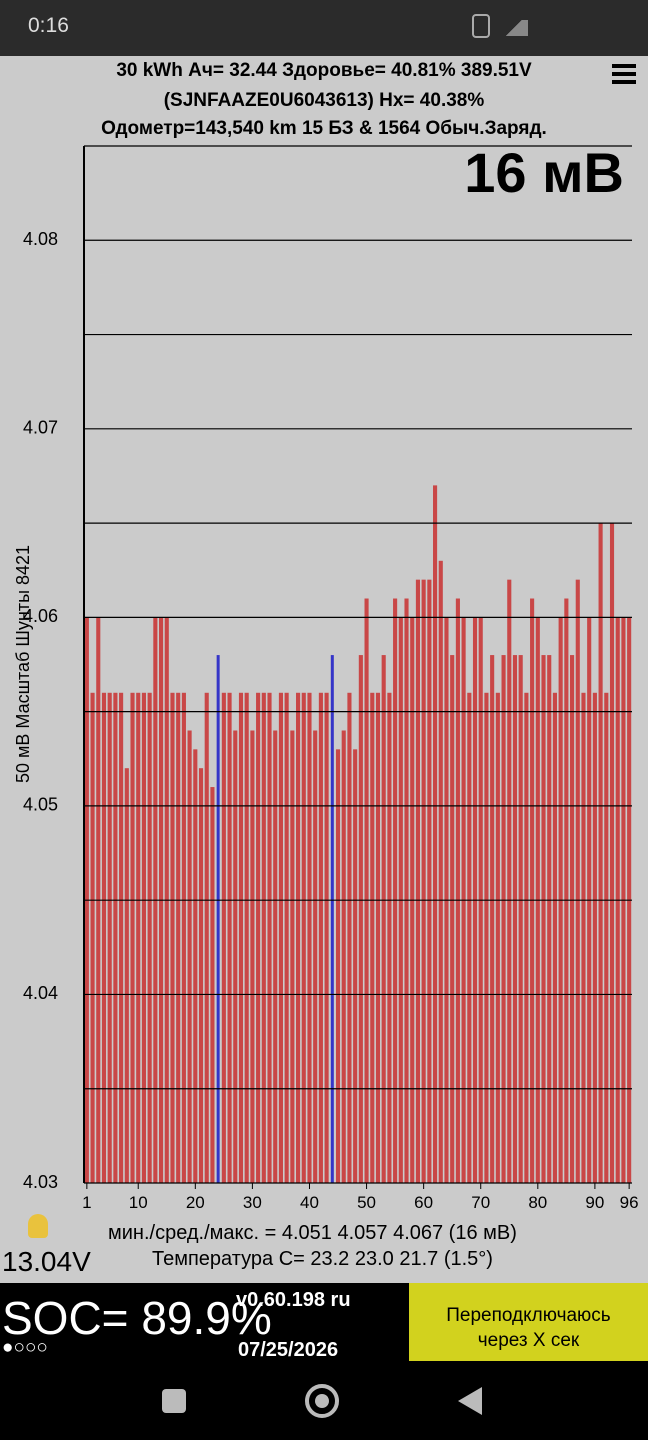  What do you see at coordinates (174, 1401) in the screenshot?
I see `recents-button` at bounding box center [174, 1401].